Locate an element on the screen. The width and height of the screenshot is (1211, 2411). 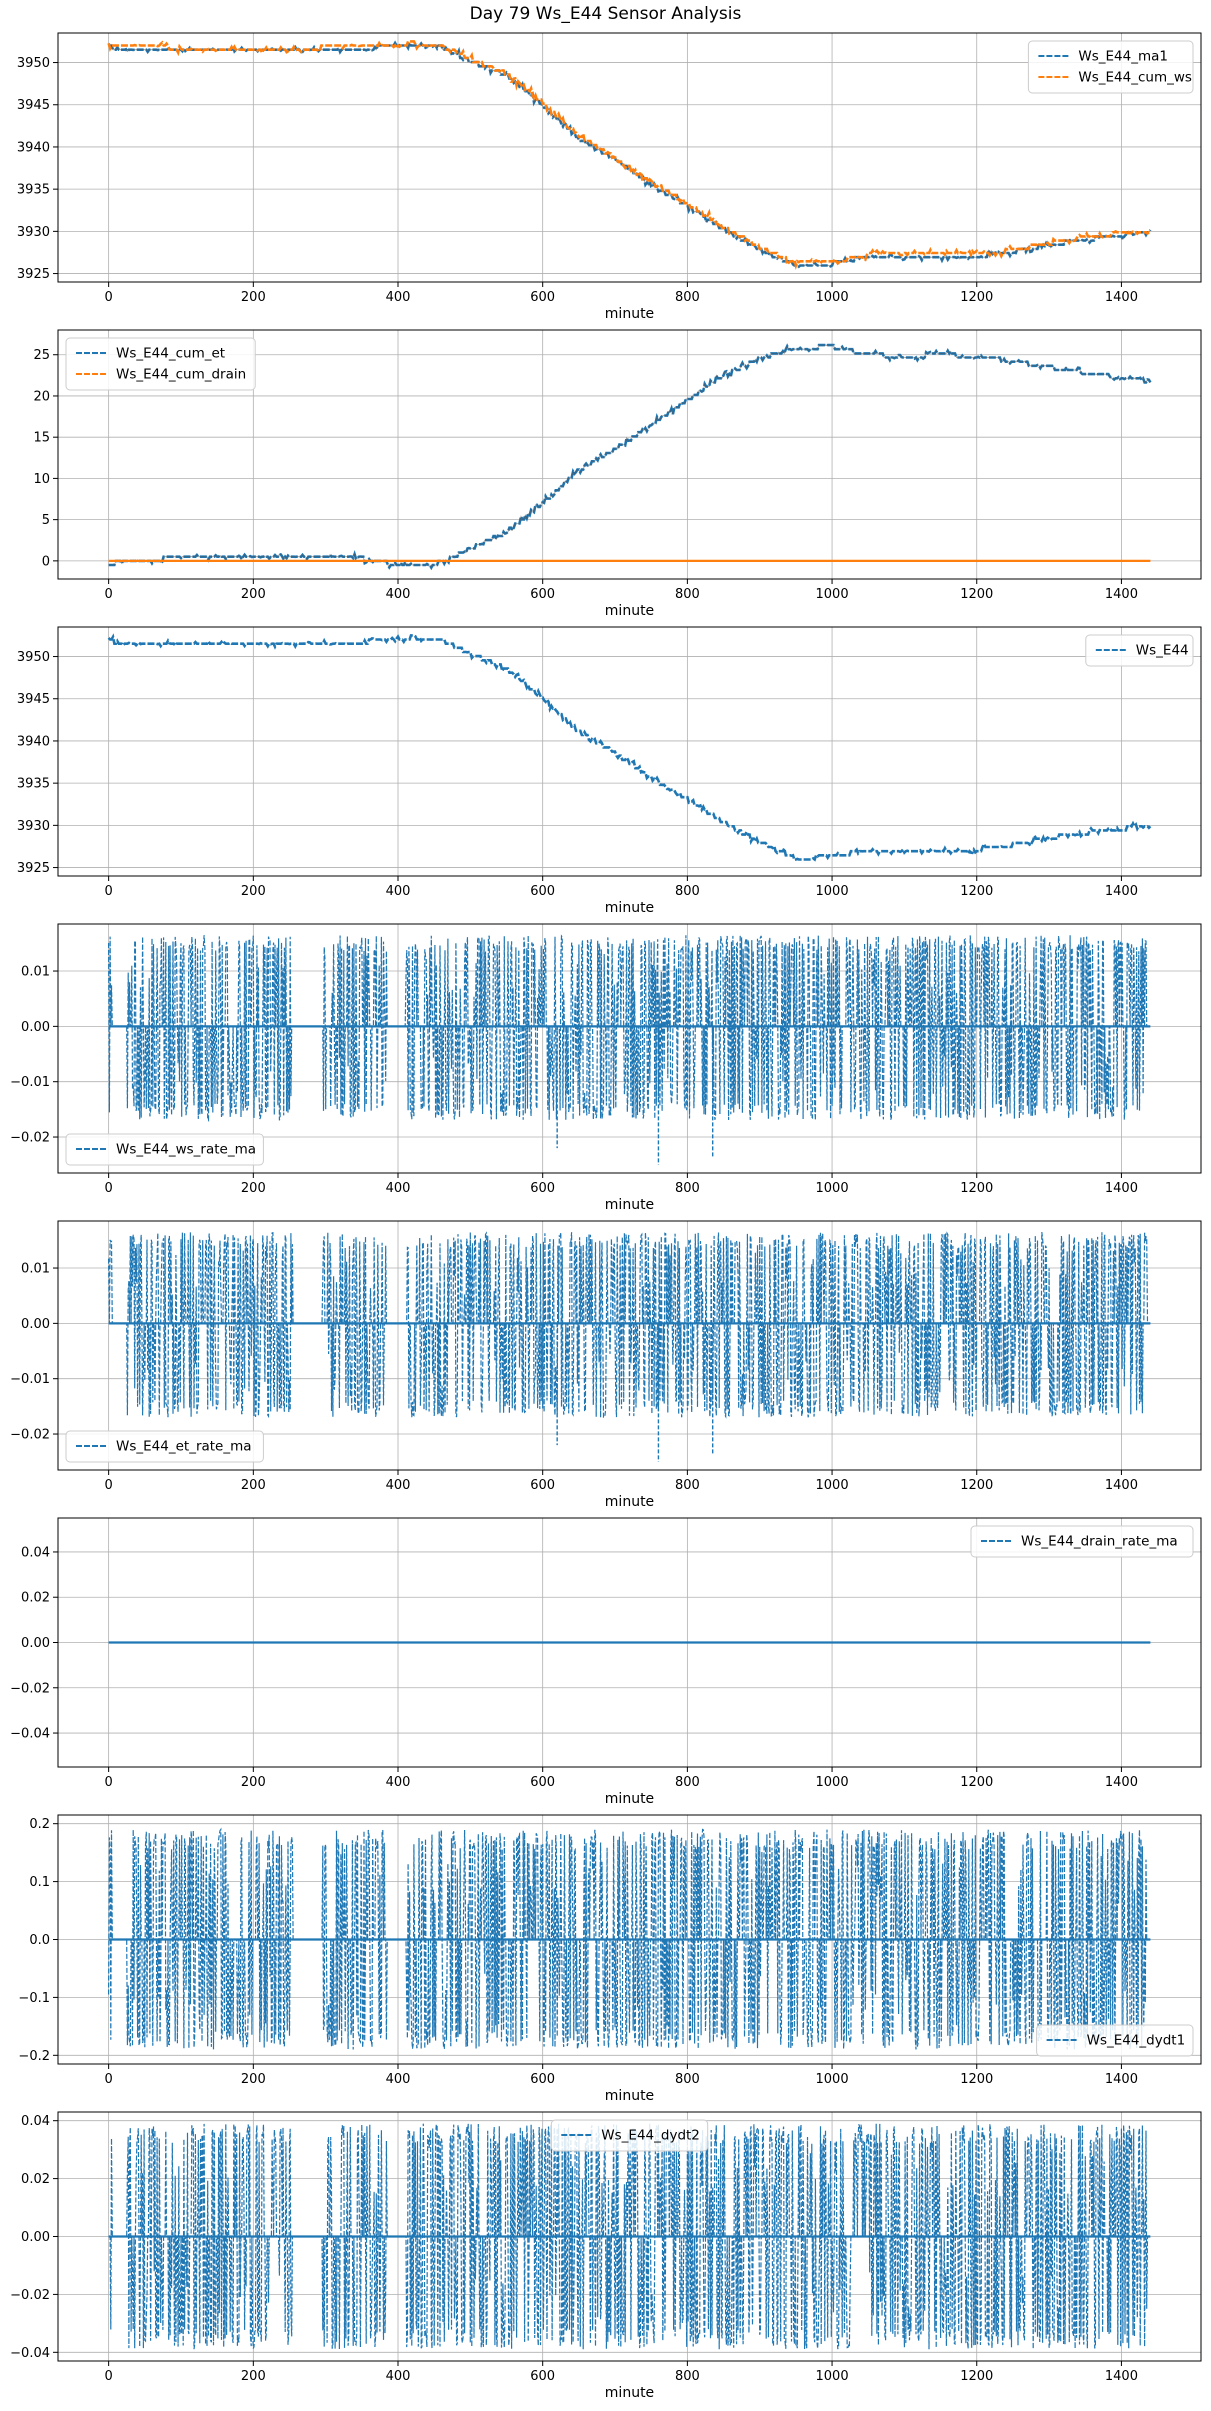
y-tick-label: 0.2 is located at coordinates (39, 1824).